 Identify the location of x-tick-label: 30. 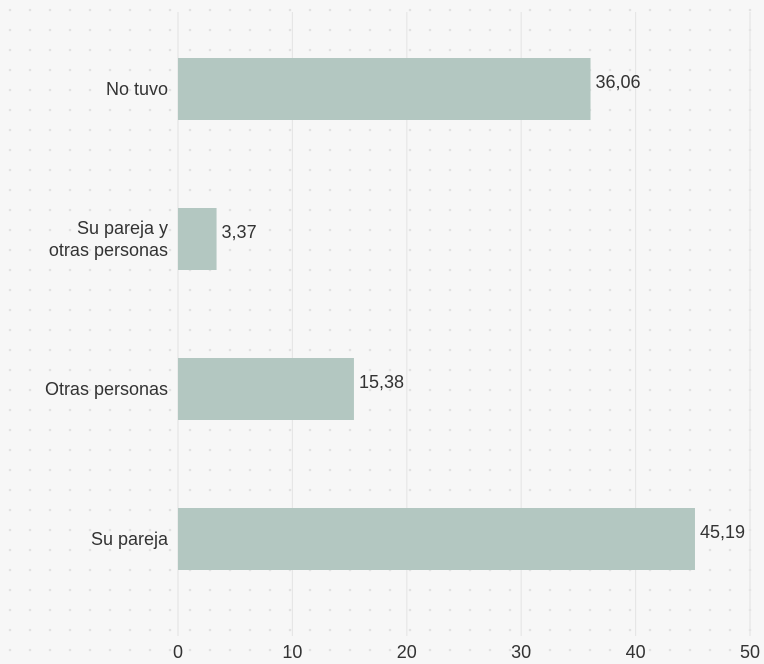
(521, 652).